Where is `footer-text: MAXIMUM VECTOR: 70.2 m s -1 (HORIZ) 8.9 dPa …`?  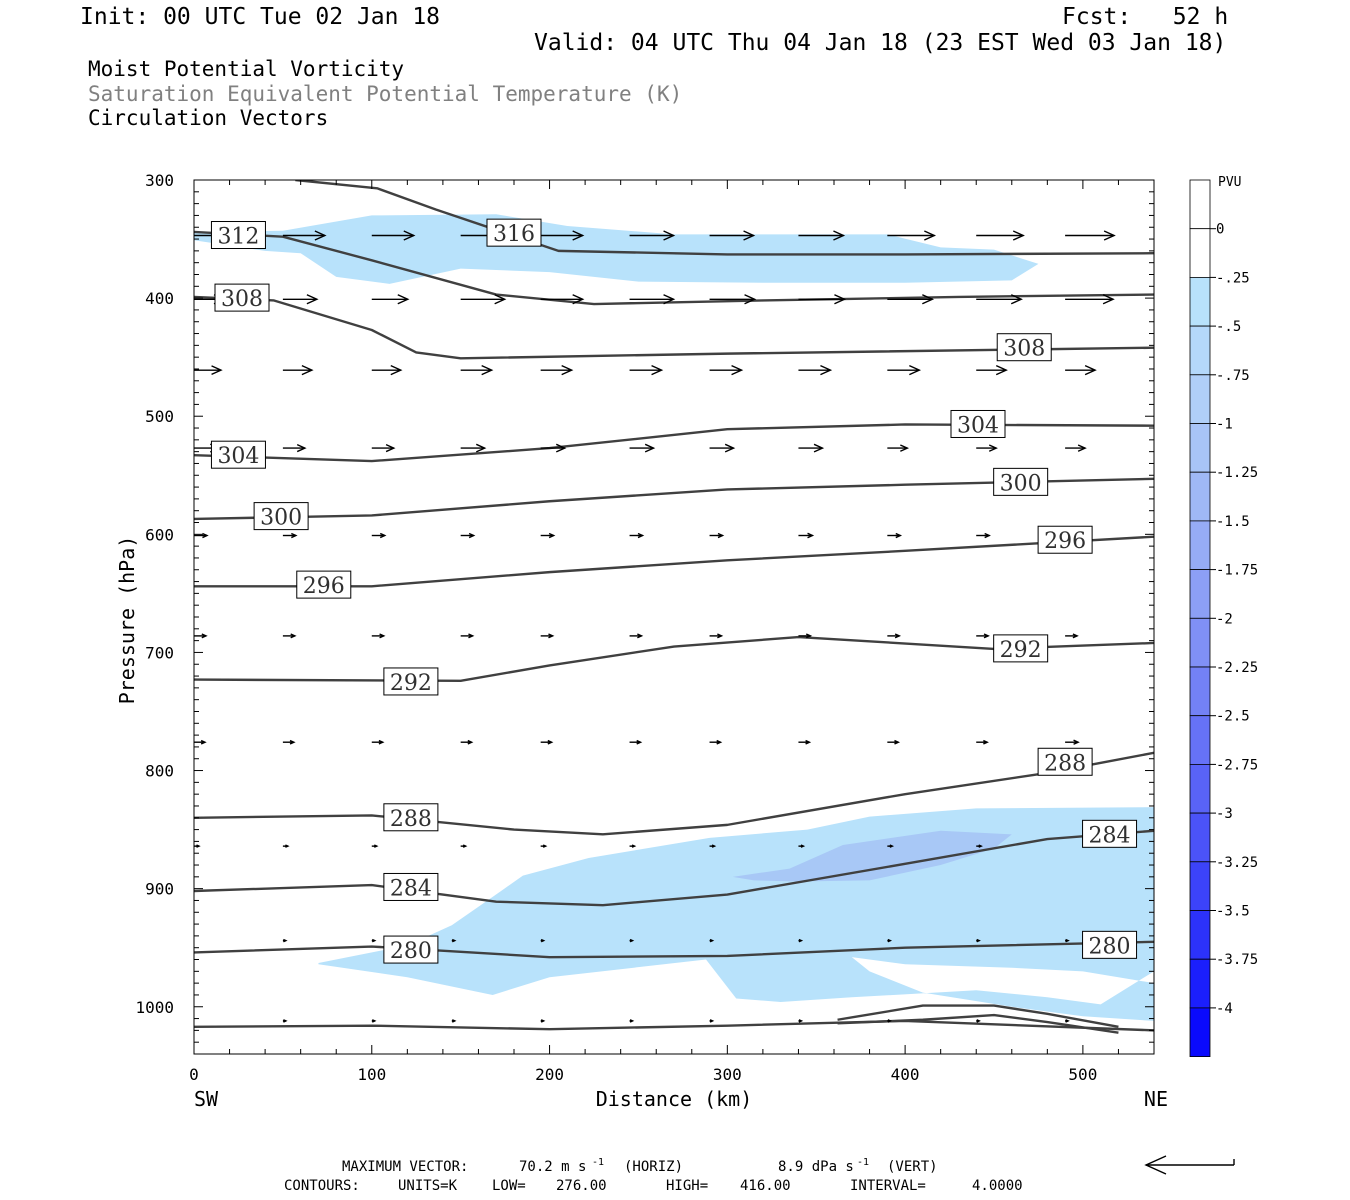
footer-text: MAXIMUM VECTOR: 70.2 m s -1 (HORIZ) 8.9 dPa … is located at coordinates (653, 1175).